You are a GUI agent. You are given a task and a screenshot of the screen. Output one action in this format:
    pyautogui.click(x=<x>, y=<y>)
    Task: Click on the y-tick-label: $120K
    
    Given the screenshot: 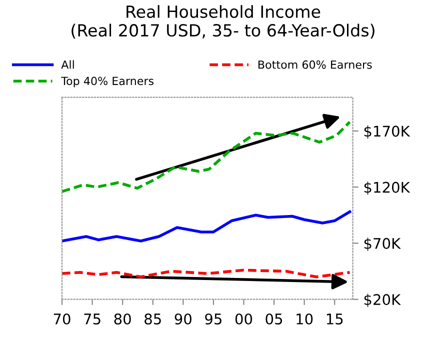 What is the action you would take?
    pyautogui.click(x=387, y=188)
    